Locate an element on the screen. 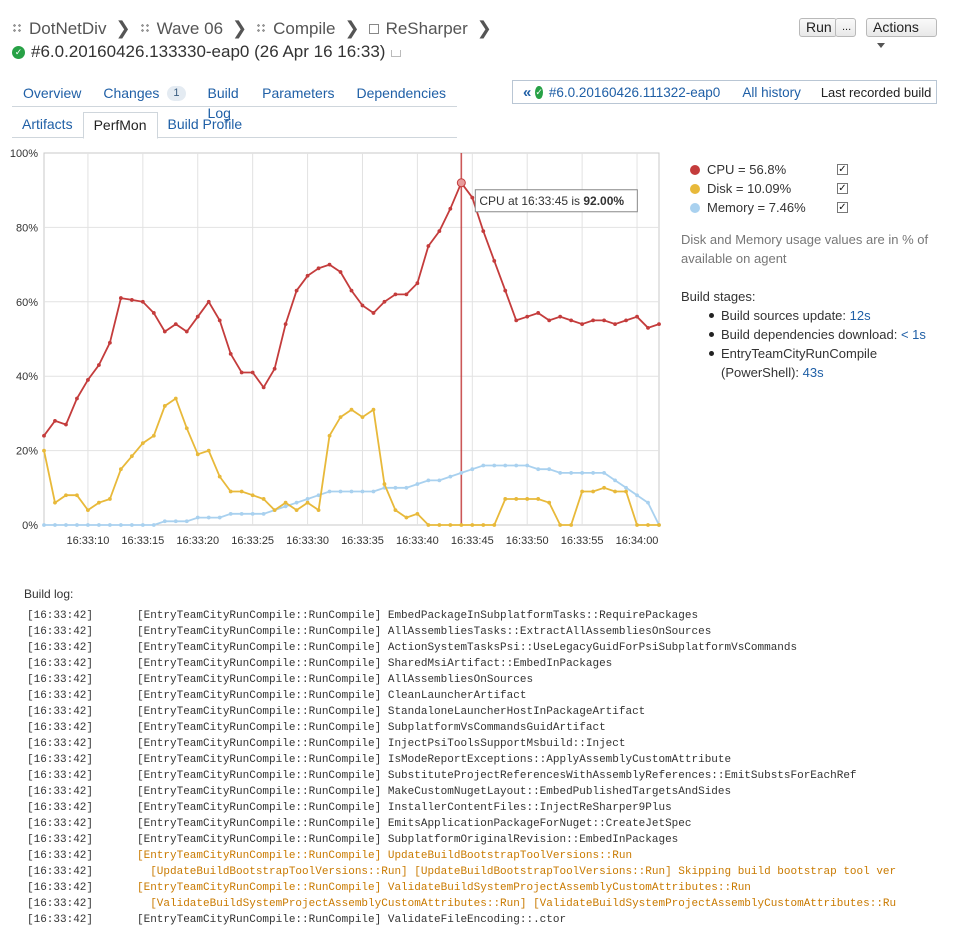  actions-button: Actions is located at coordinates (901, 33).